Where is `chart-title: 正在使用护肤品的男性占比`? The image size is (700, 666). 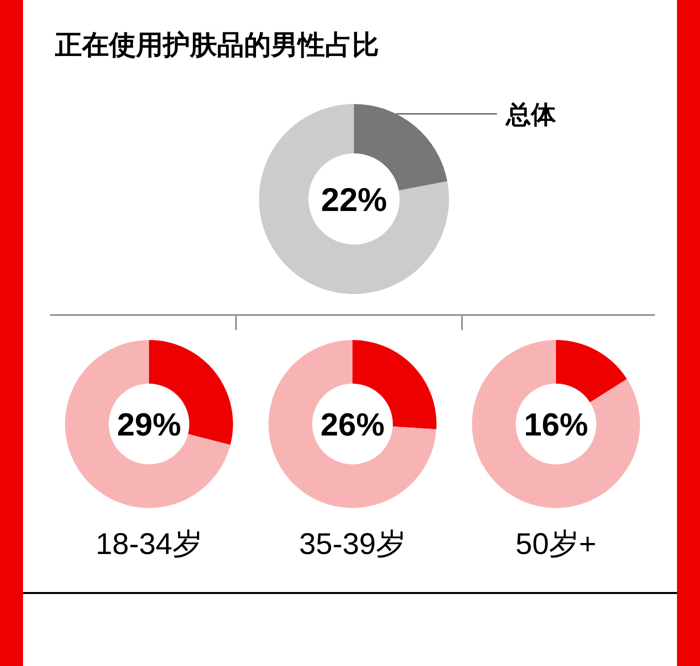 chart-title: 正在使用护肤品的男性占比 is located at coordinates (216, 45).